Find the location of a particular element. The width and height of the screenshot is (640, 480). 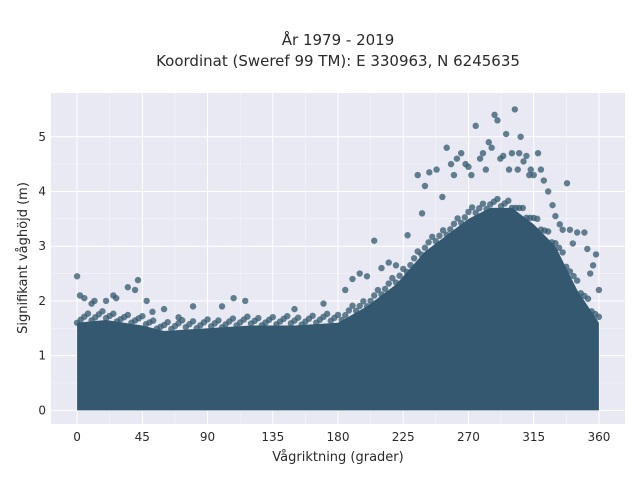

y-axis-label: Signifikant våghöjd (m) is located at coordinates (23, 258).